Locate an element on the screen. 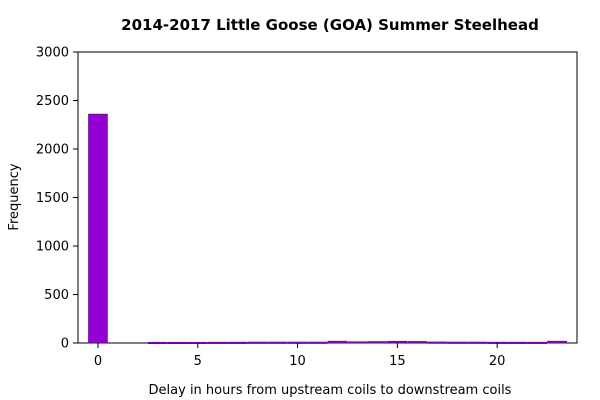 The height and width of the screenshot is (400, 600). y-tick-label-2000: 2000 is located at coordinates (52, 150).